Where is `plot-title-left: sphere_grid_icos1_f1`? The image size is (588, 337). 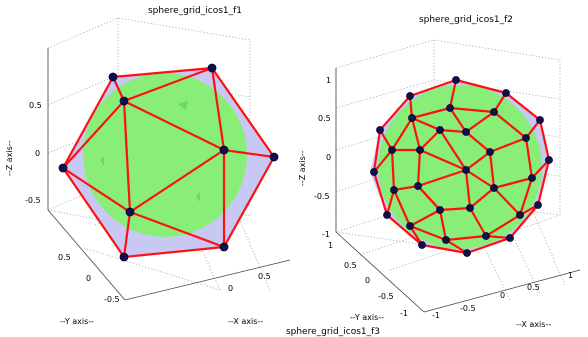
plot-title-left: sphere_grid_icos1_f1 is located at coordinates (195, 11).